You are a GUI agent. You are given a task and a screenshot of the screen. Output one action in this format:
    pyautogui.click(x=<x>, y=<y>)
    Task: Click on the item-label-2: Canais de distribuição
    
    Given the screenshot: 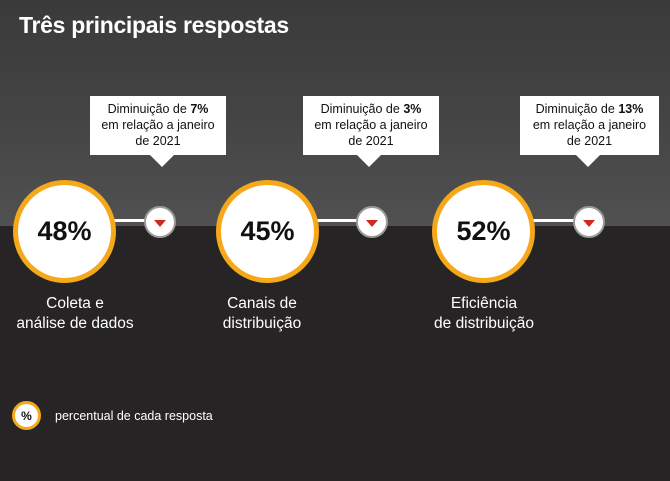 What is the action you would take?
    pyautogui.click(x=262, y=313)
    